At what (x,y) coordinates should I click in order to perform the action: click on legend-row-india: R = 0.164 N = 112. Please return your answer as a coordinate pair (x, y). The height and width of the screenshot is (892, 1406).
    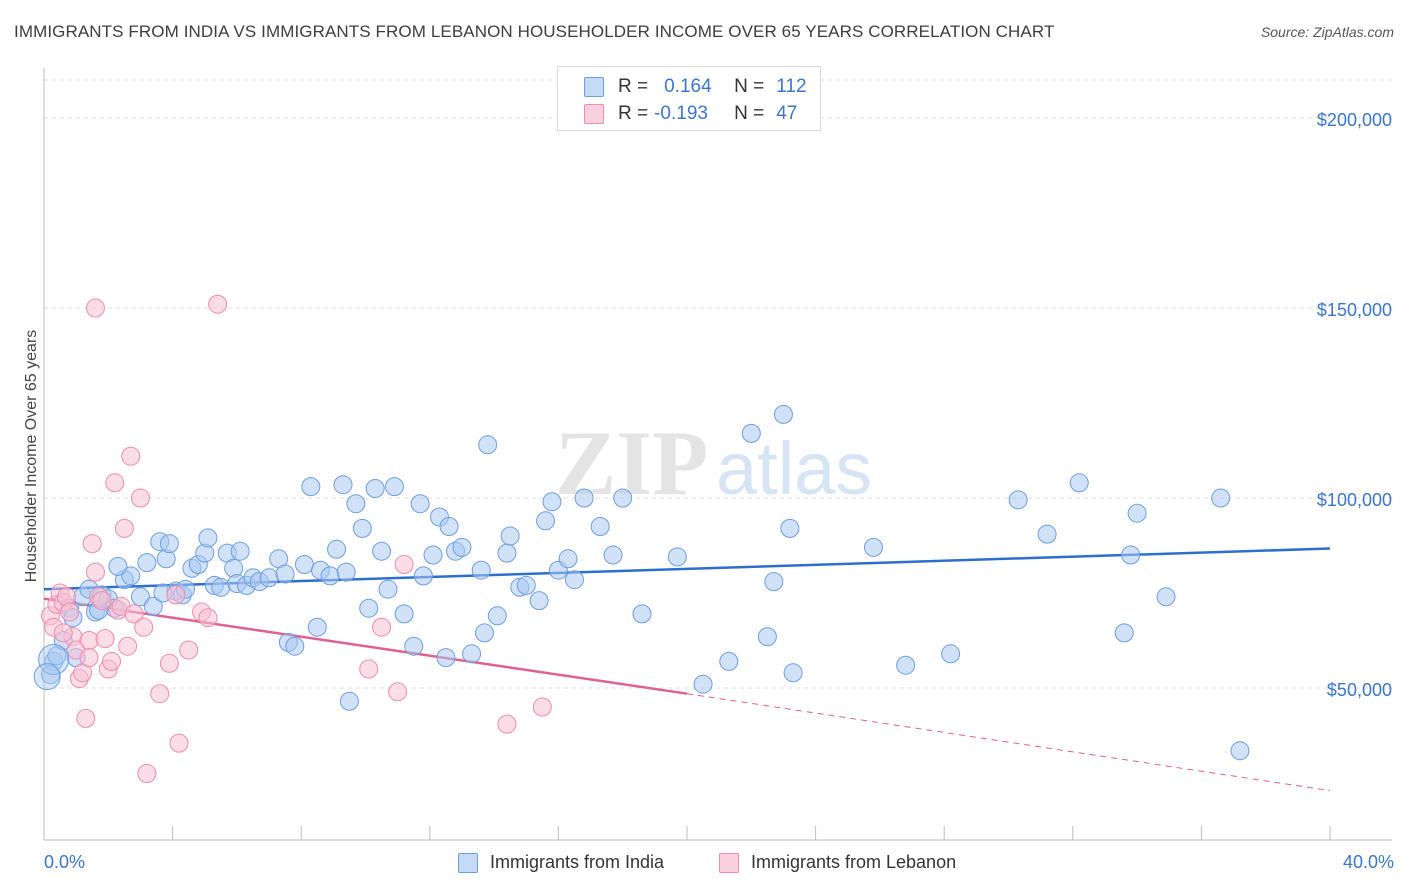
    Looking at the image, I should click on (695, 87).